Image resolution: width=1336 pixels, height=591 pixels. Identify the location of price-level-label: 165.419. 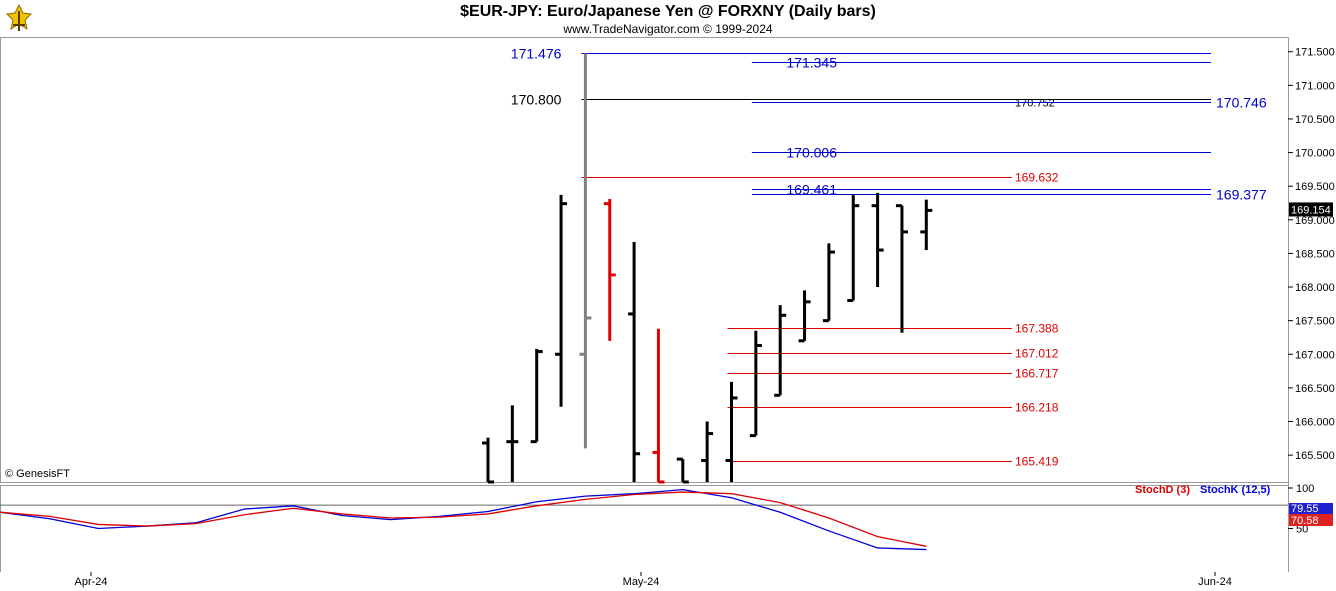
(1037, 462).